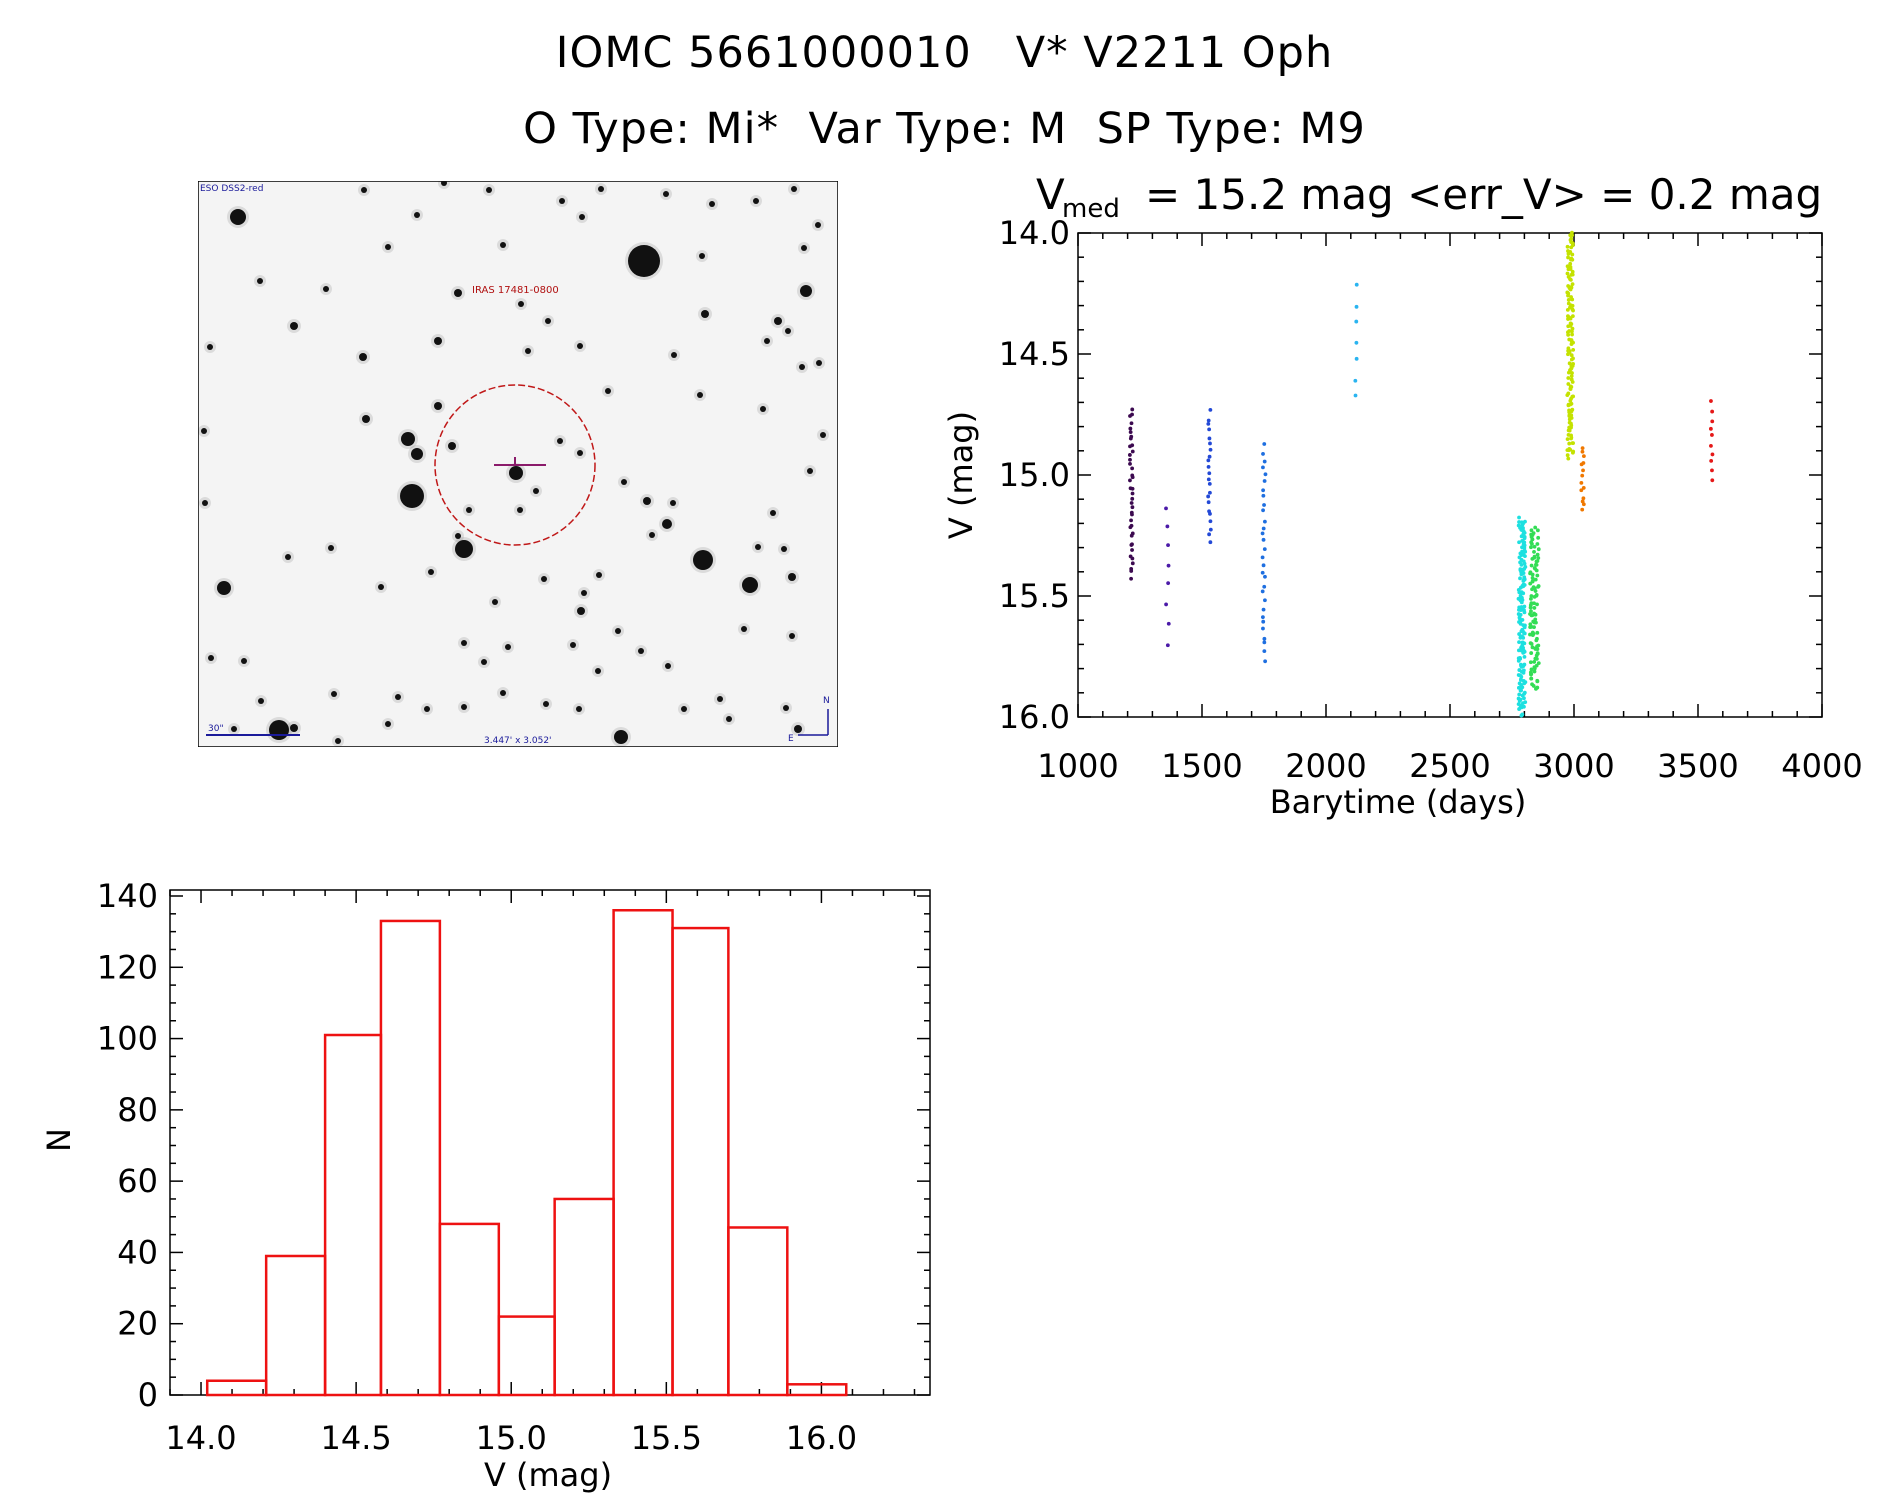 Image resolution: width=1889 pixels, height=1494 pixels. Describe the element at coordinates (515, 465) in the screenshot. I see `search-radius-circle` at that location.